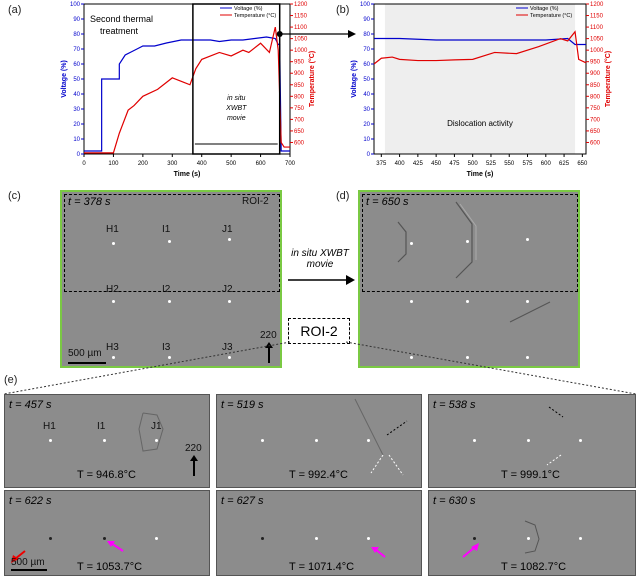  I want to click on feature-label: H2, so click(112, 289).